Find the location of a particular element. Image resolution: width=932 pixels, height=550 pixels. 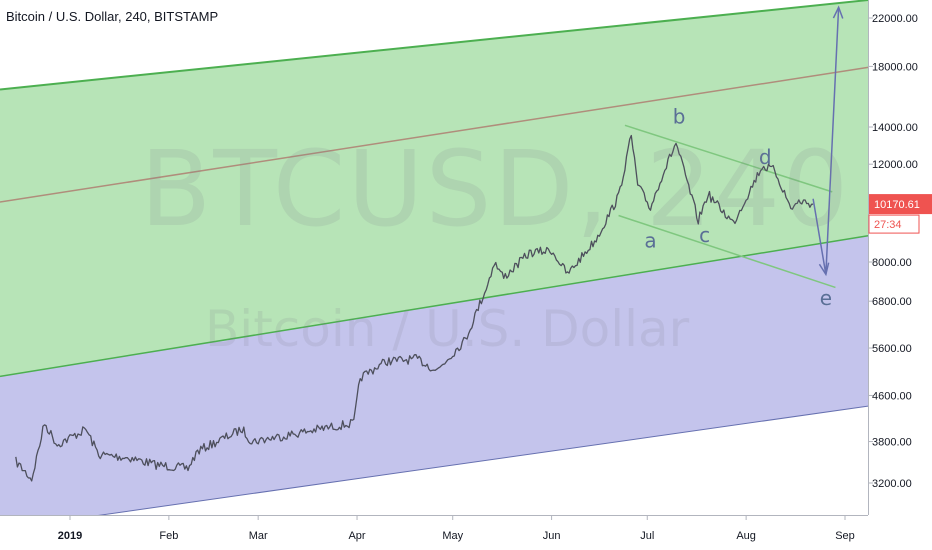

y-tick-label: 5600.00 is located at coordinates (892, 349).